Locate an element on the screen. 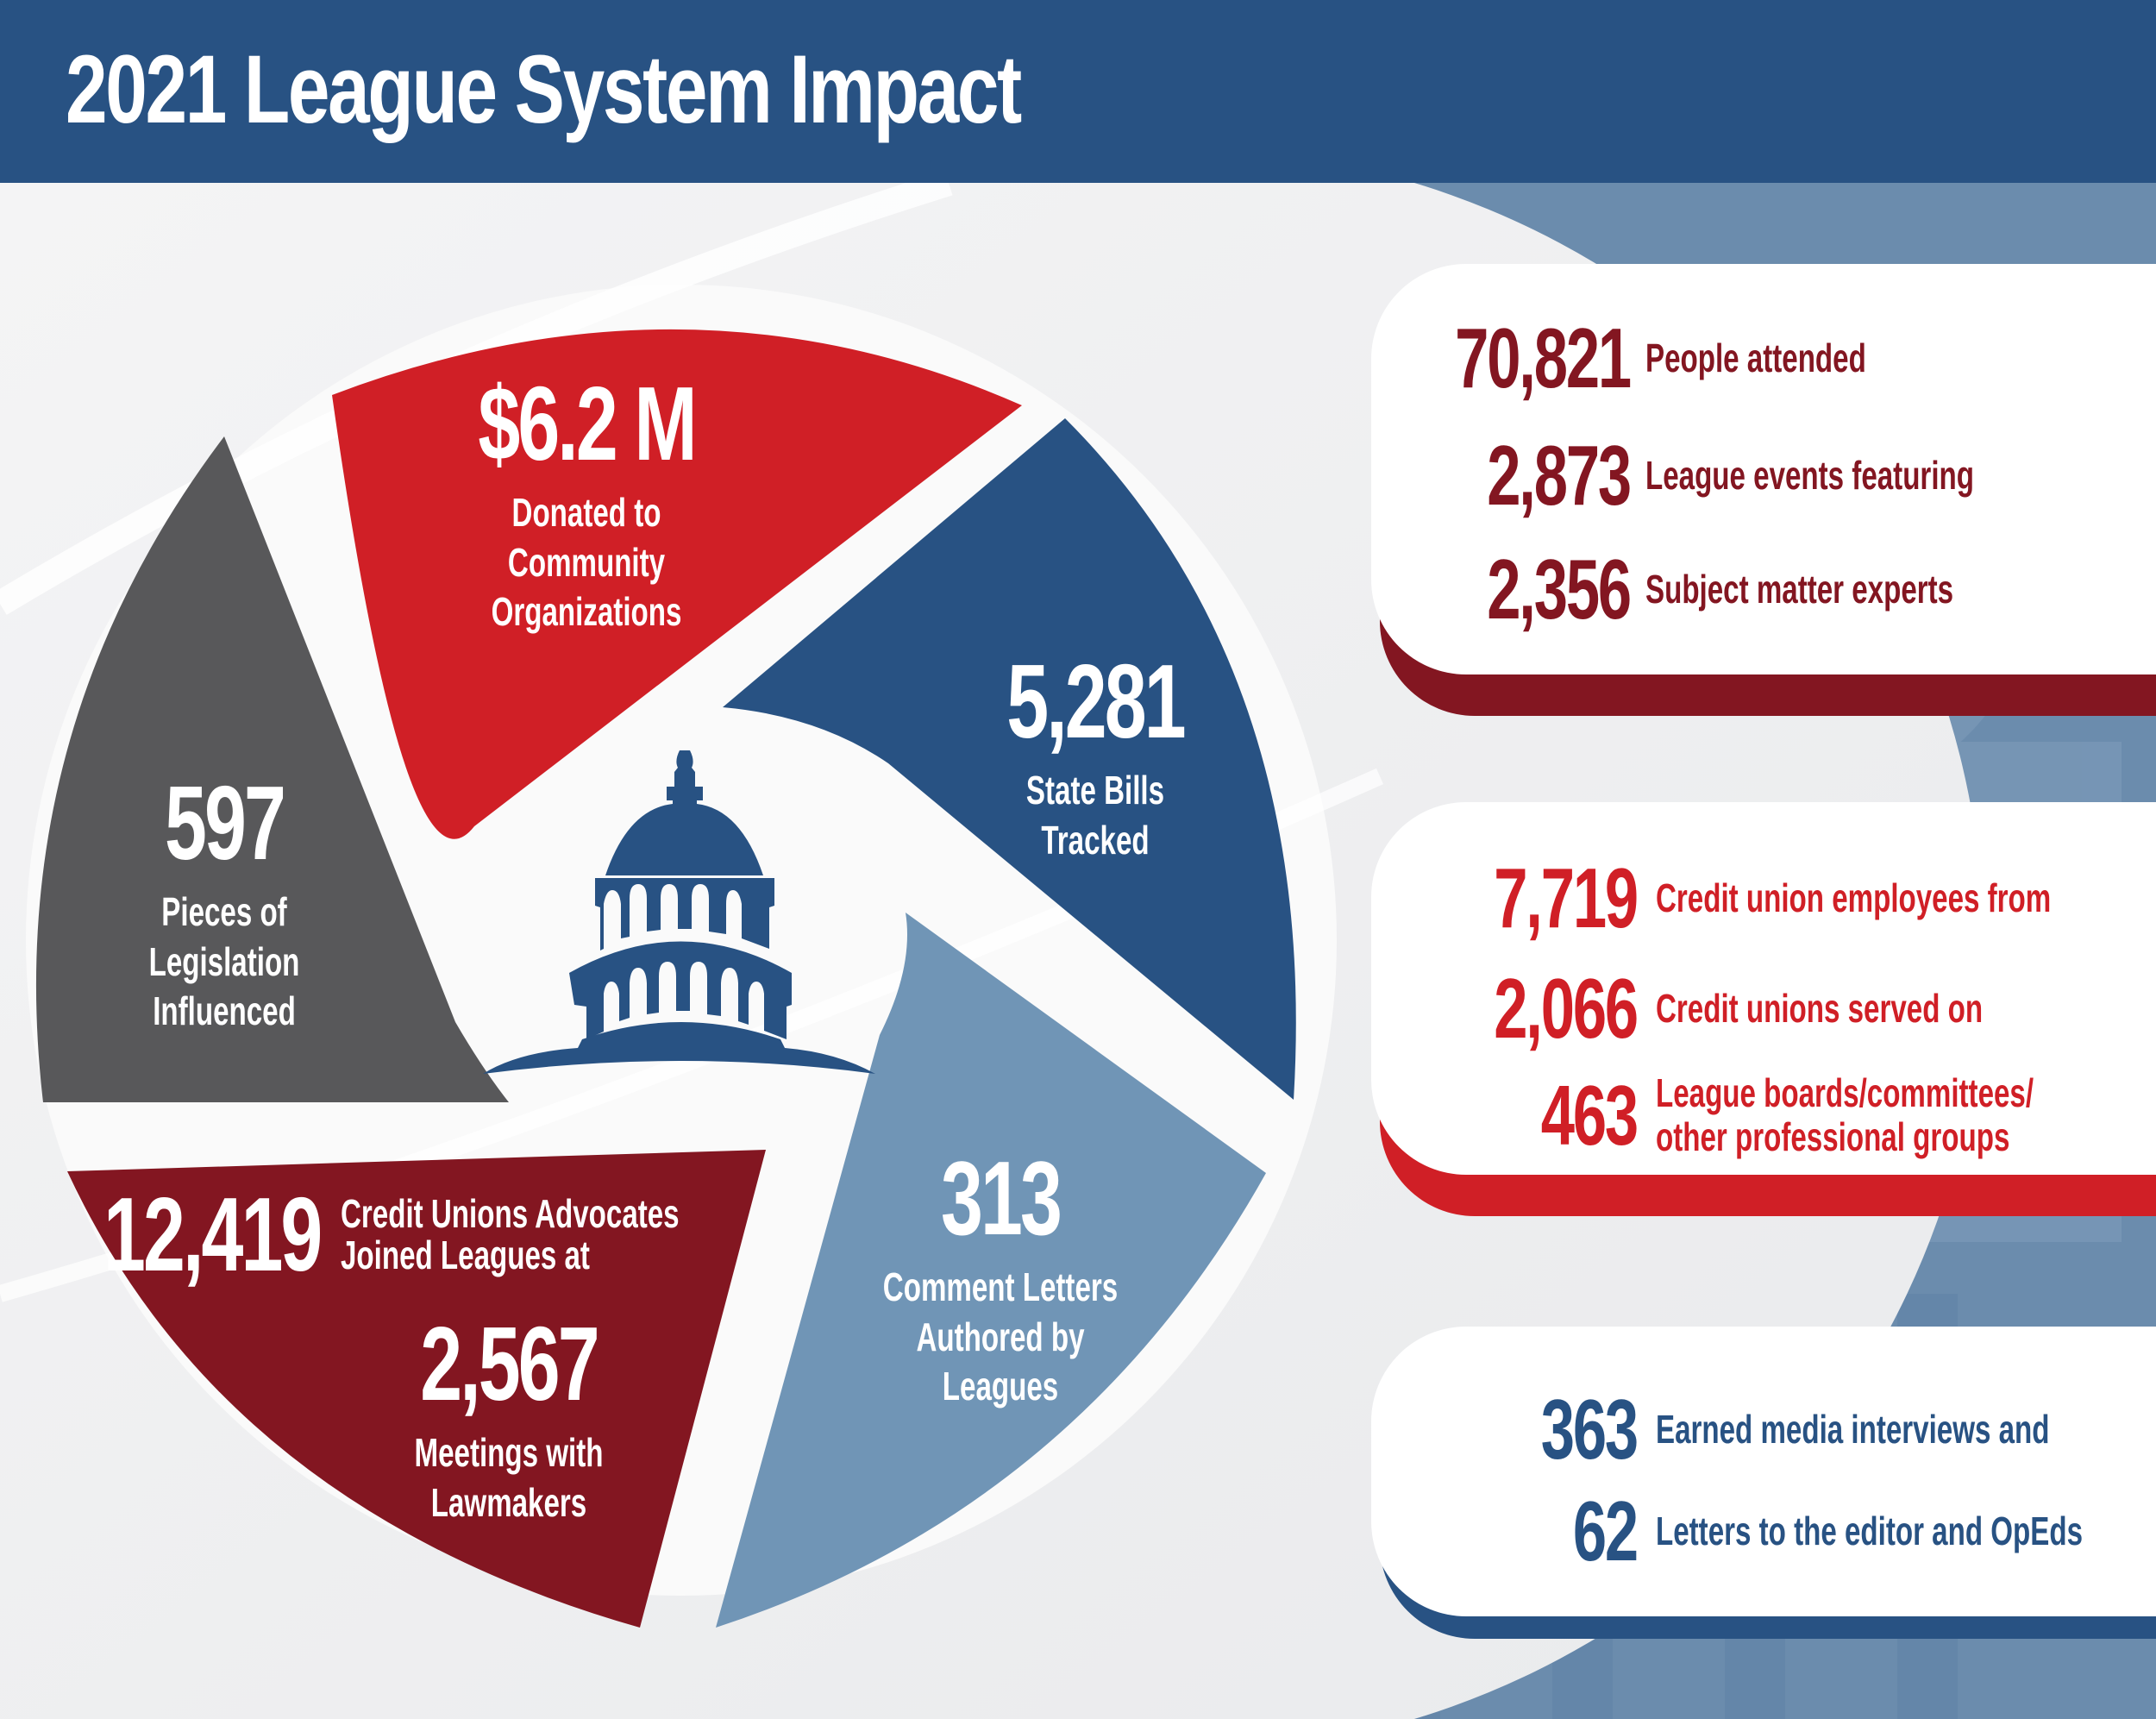  segment-meetings-text: 2,567 Meetings with Lawmakers is located at coordinates (508, 1420).